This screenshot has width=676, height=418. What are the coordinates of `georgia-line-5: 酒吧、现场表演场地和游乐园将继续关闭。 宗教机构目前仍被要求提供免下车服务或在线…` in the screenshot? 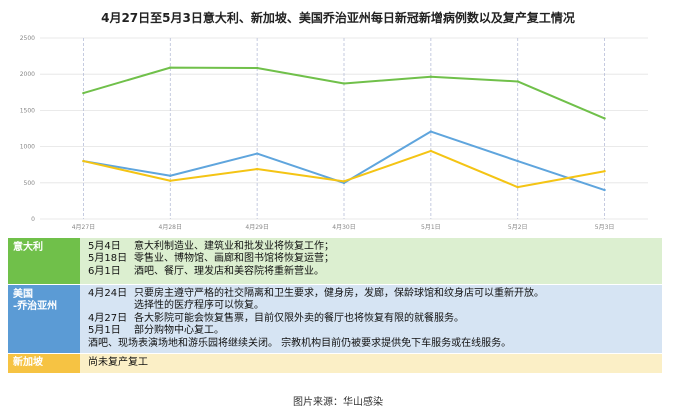 It's located at (371, 344).